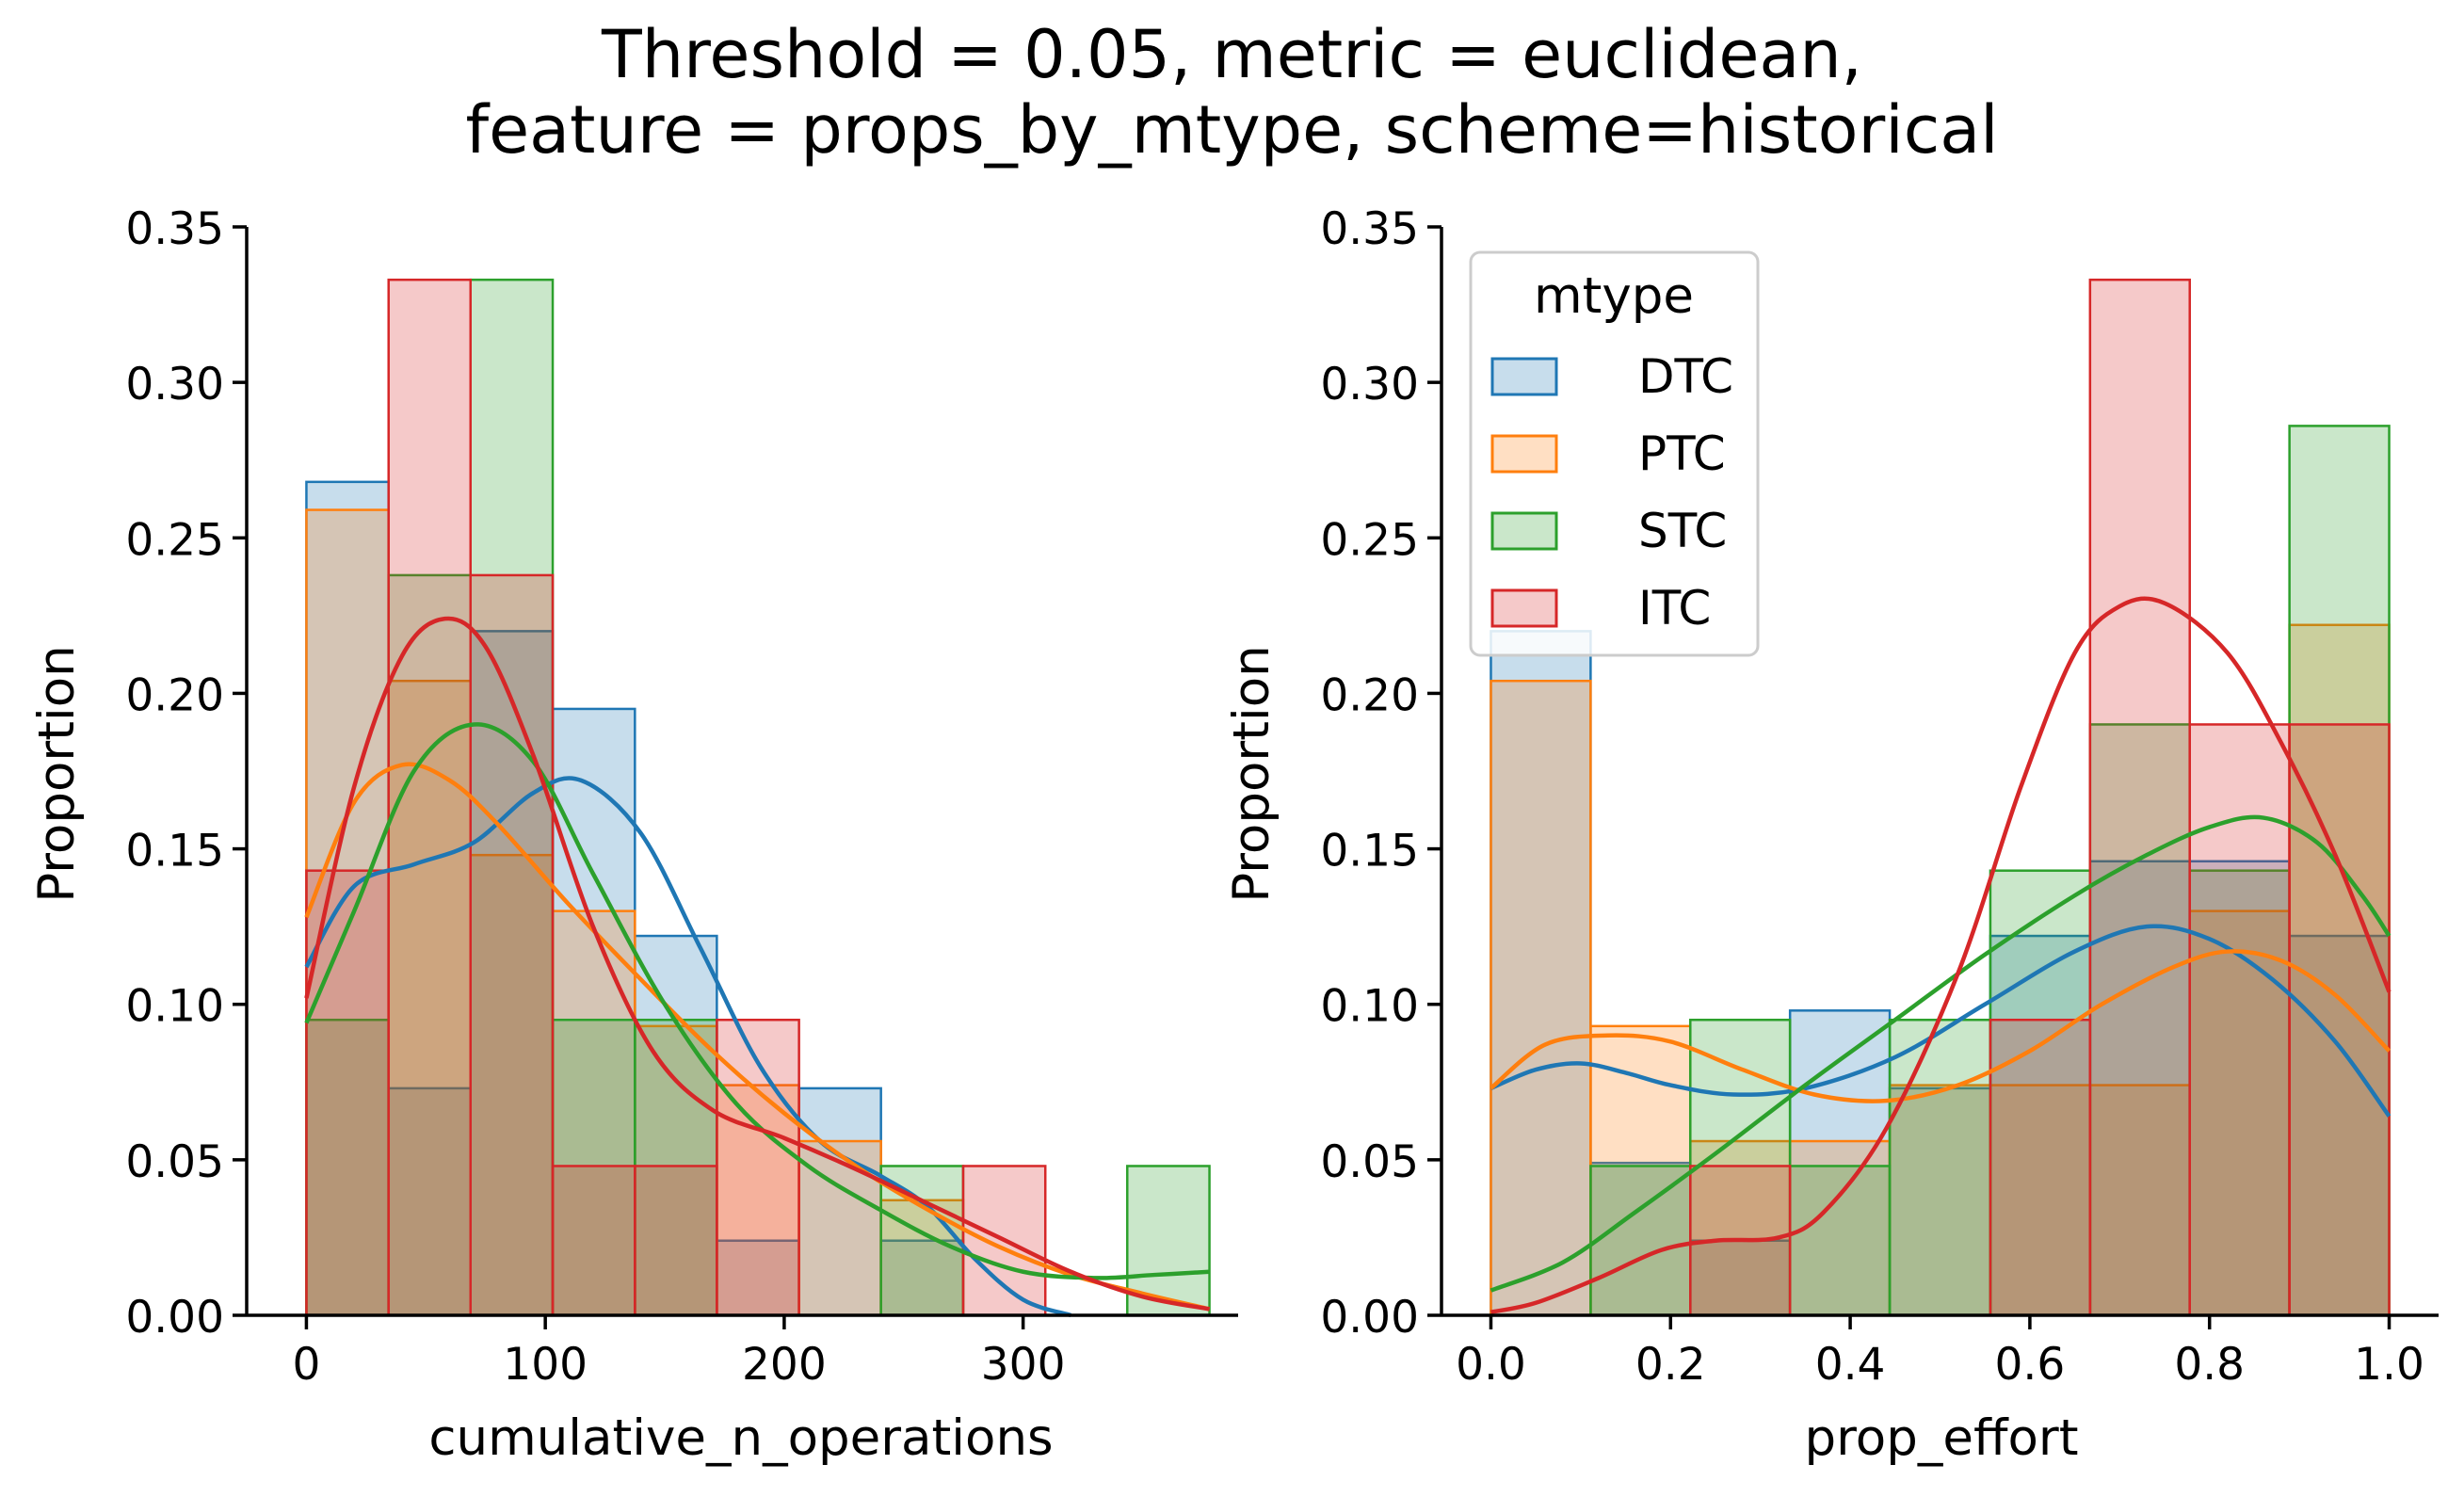 Image resolution: width=2464 pixels, height=1497 pixels. What do you see at coordinates (1524, 454) in the screenshot?
I see `legend-swatch-ptc` at bounding box center [1524, 454].